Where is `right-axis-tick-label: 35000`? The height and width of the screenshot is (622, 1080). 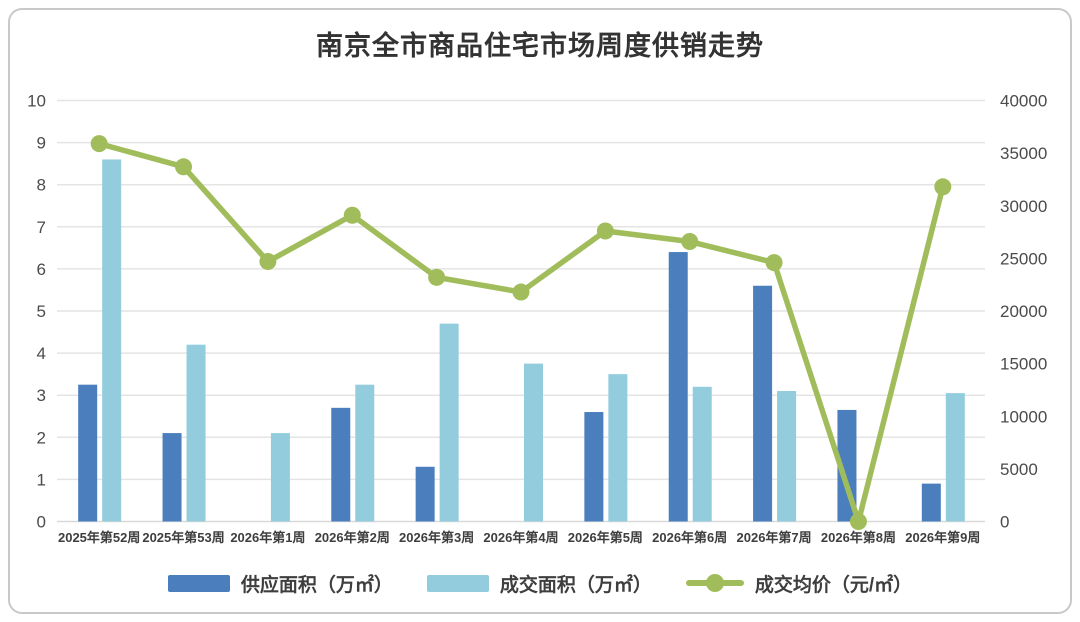 right-axis-tick-label: 35000 is located at coordinates (1023, 153).